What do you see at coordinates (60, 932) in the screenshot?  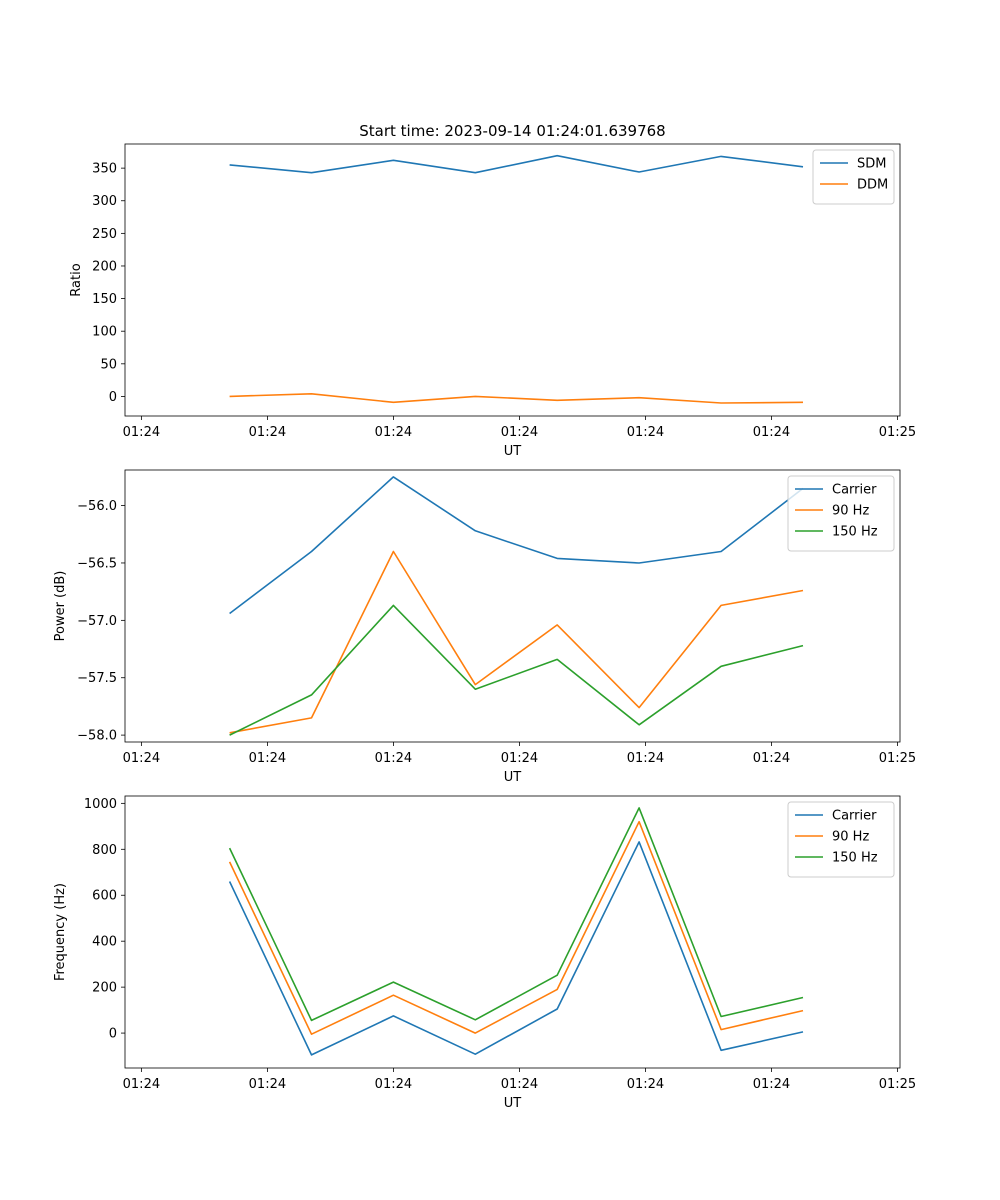 I see `y-axis-label: Frequency (Hz)` at bounding box center [60, 932].